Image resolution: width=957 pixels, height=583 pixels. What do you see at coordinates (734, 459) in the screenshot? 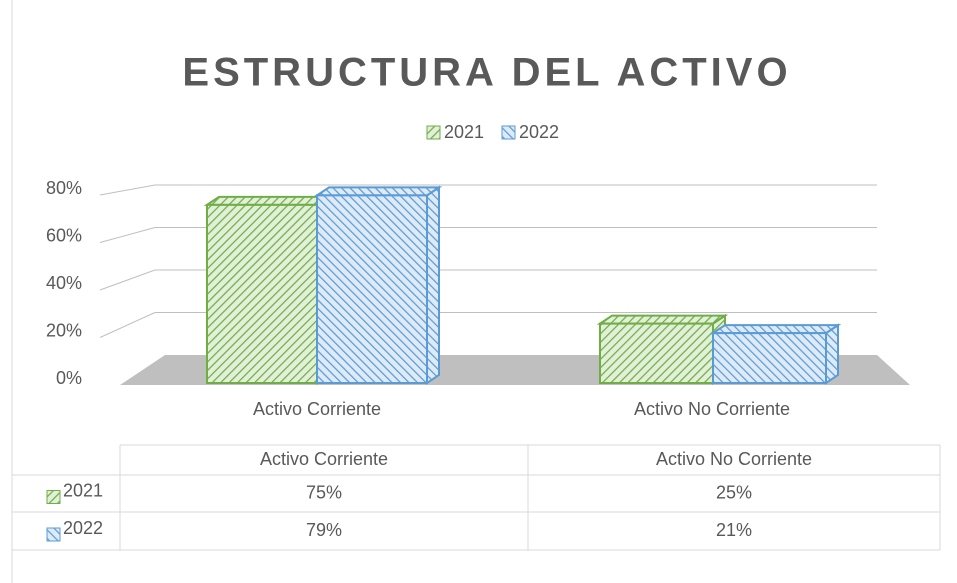
I see `table-header: Activo No Corriente` at bounding box center [734, 459].